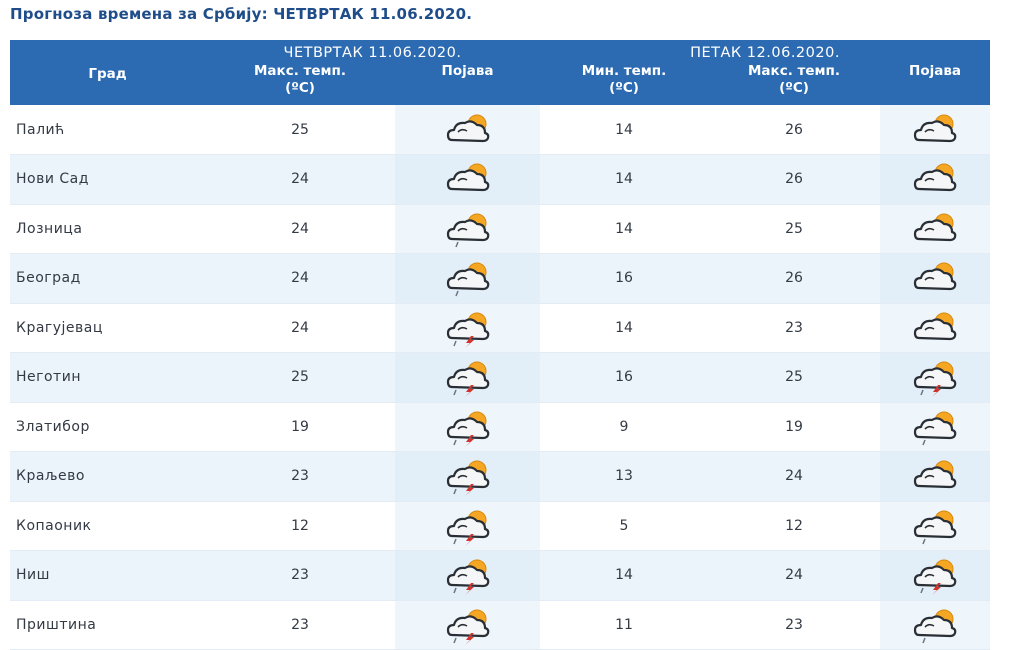  I want to click on day2-phenomenon-header: Појава, so click(935, 84).